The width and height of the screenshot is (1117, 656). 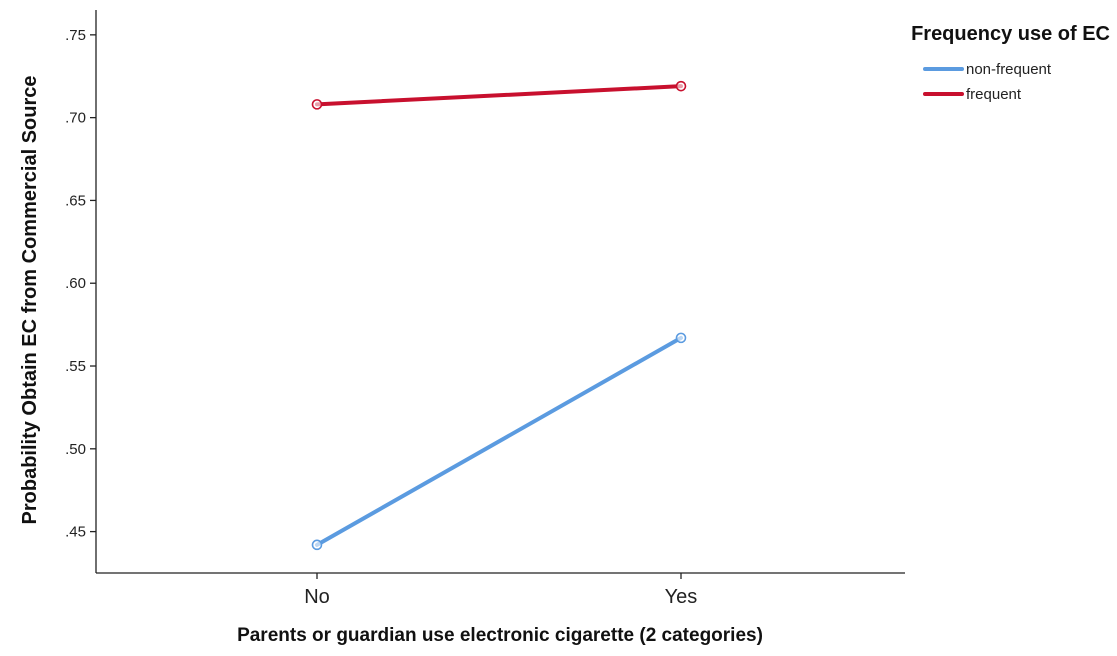 What do you see at coordinates (317, 597) in the screenshot?
I see `x-tick-label: No` at bounding box center [317, 597].